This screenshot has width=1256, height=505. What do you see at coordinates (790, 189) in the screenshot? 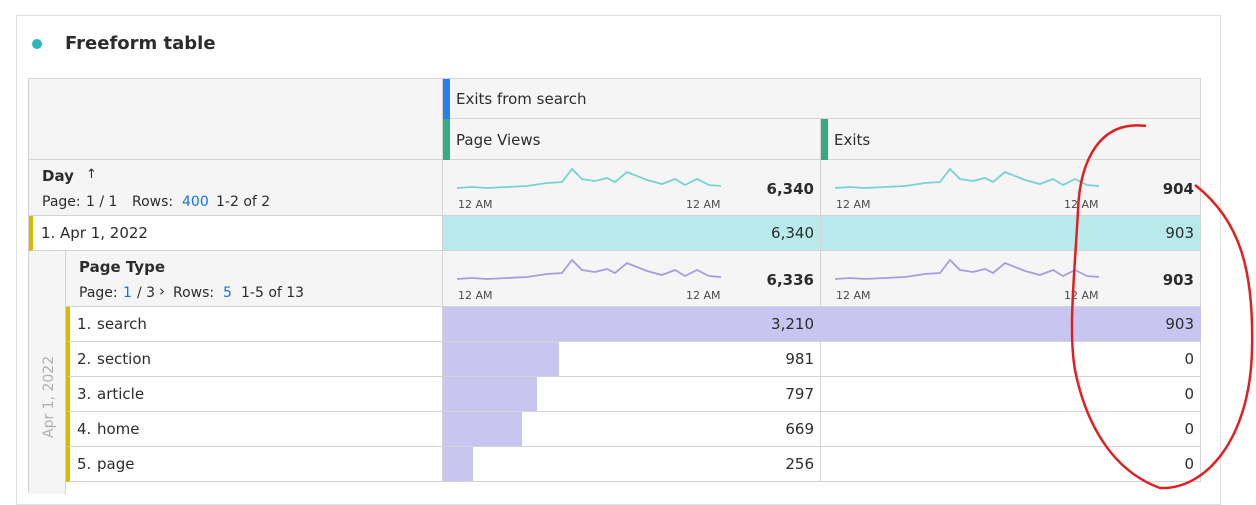
I see `column-total: 6,340` at bounding box center [790, 189].